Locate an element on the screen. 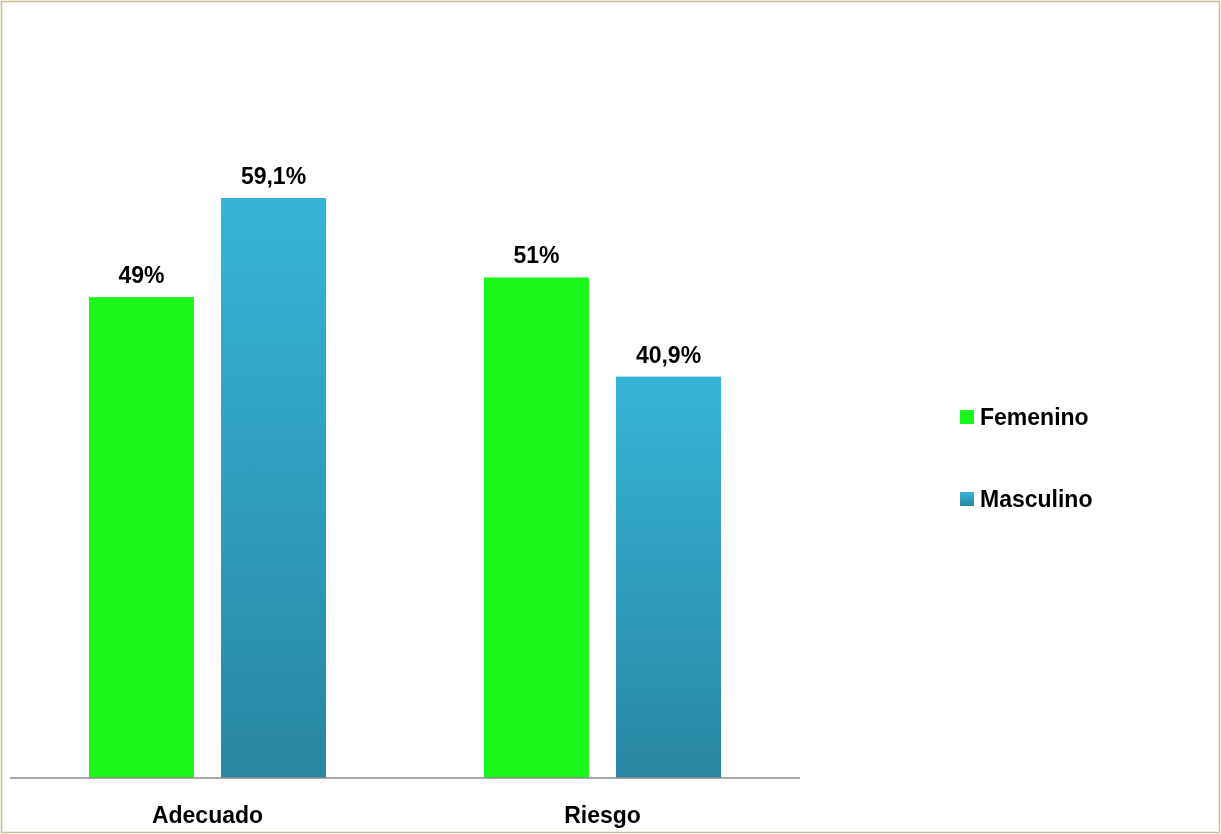  data-label: 51% is located at coordinates (536, 255).